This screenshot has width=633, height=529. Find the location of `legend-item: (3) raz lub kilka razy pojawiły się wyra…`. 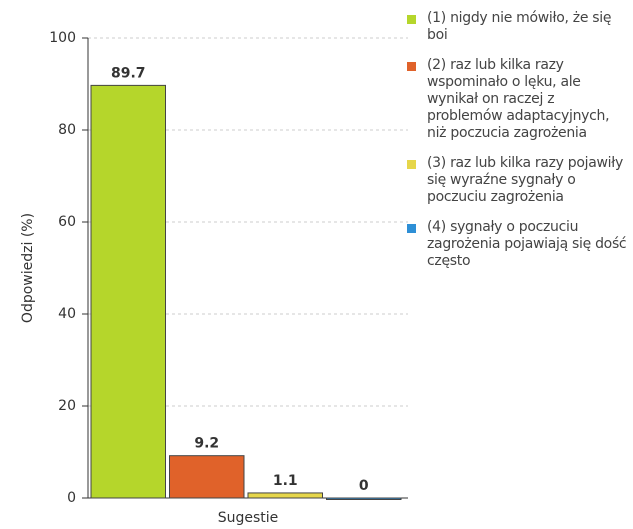

legend-item: (3) raz lub kilka razy pojawiły się wyra… is located at coordinates (517, 180).